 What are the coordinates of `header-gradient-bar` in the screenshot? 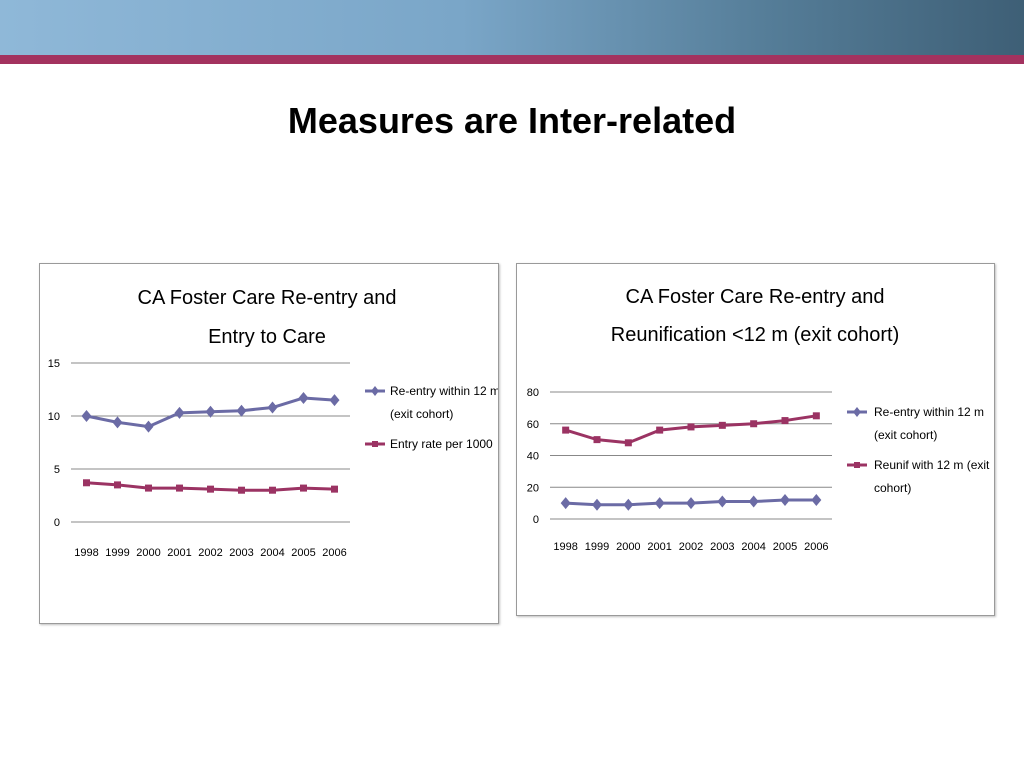 It's located at (512, 27).